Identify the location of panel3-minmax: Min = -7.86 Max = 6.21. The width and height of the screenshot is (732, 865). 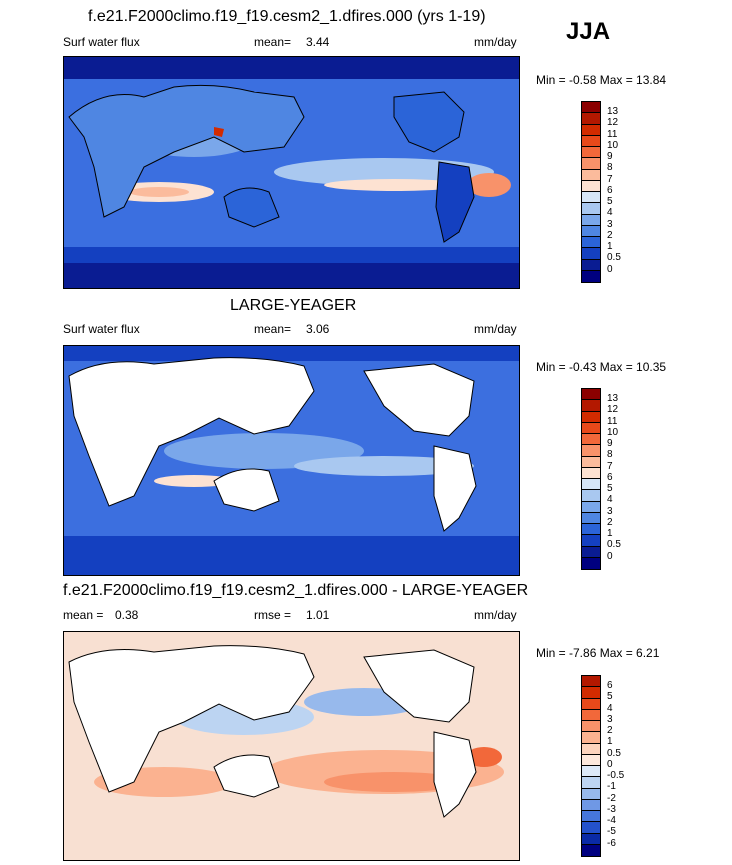
(598, 653).